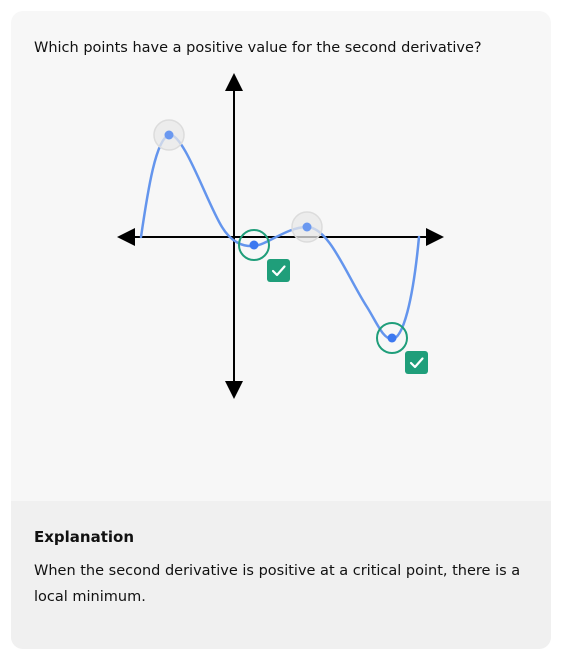 The height and width of the screenshot is (661, 564). Describe the element at coordinates (254, 245) in the screenshot. I see `point-local-min-near-origin` at that location.